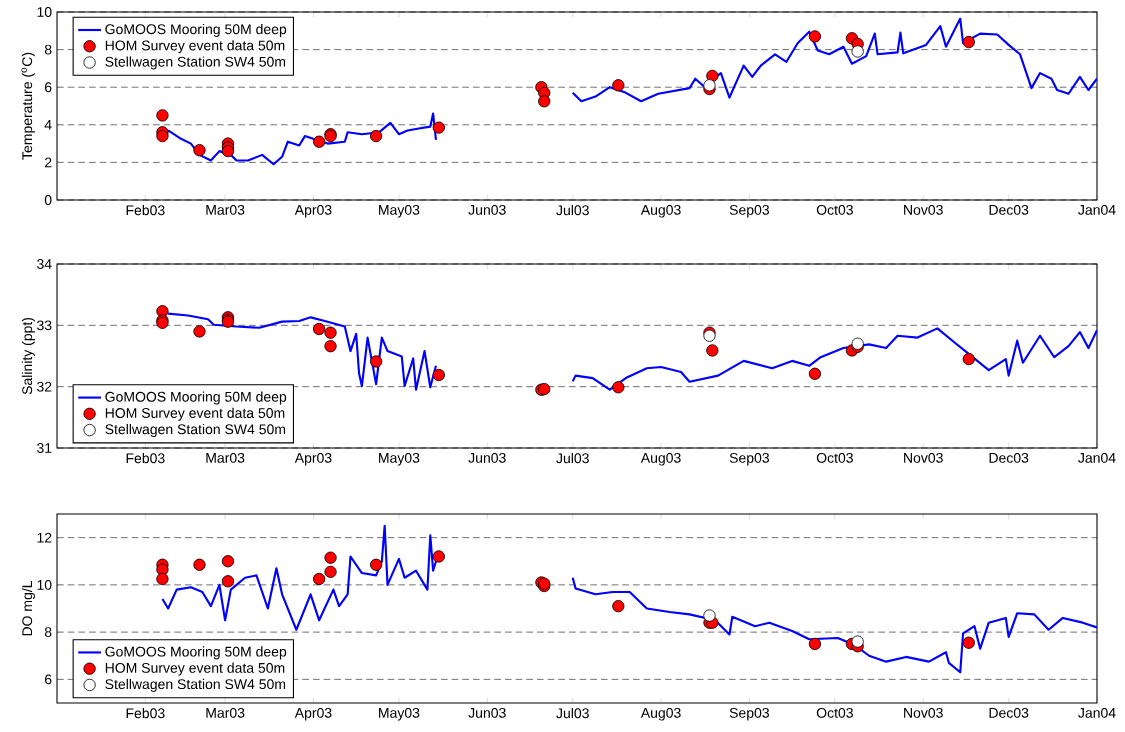 This screenshot has height=732, width=1125. Describe the element at coordinates (28, 608) in the screenshot. I see `y-axis-title: DO mg/L` at that location.